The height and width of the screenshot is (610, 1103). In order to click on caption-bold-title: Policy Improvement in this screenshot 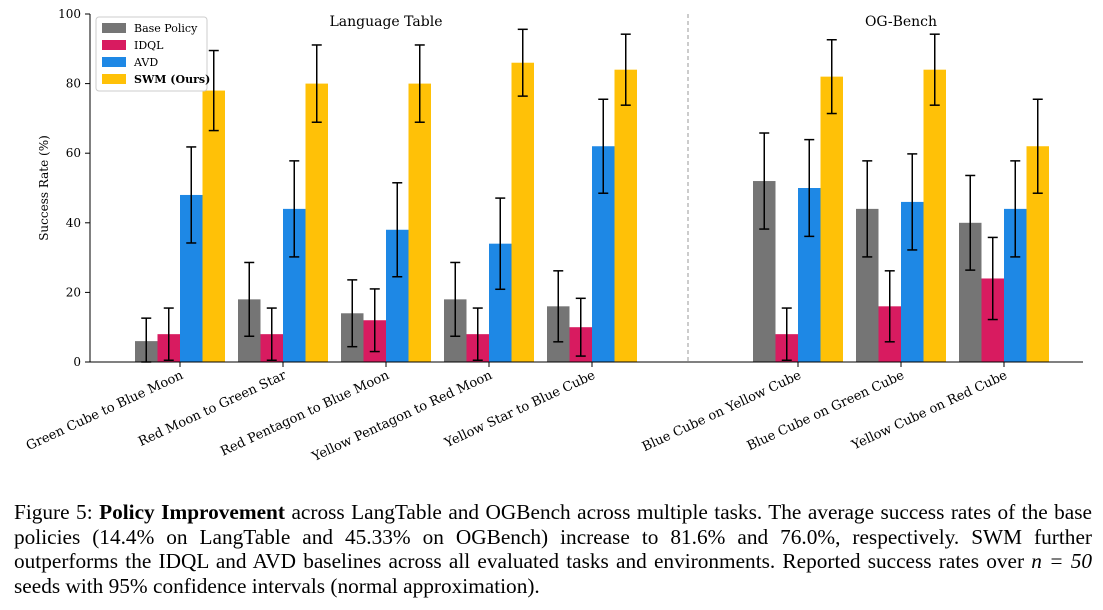, I will do `click(192, 512)`.